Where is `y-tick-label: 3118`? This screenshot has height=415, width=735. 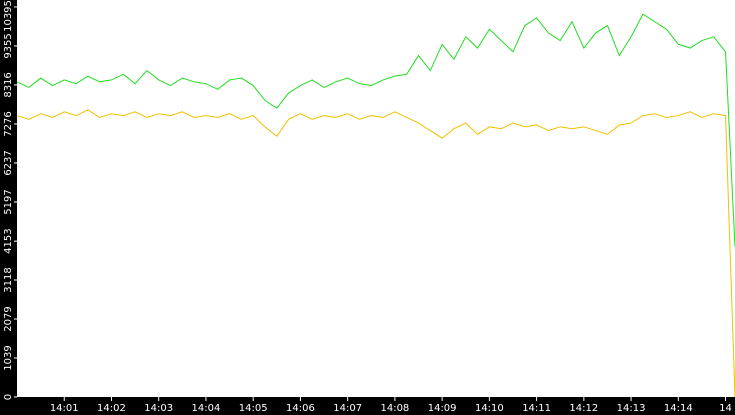 y-tick-label: 3118 is located at coordinates (8, 279).